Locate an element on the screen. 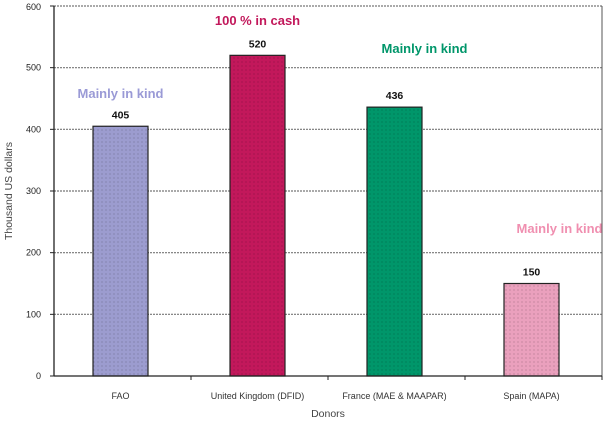 The width and height of the screenshot is (604, 423). x-tick-label: France (MAE & MAAPAR) is located at coordinates (394, 396).